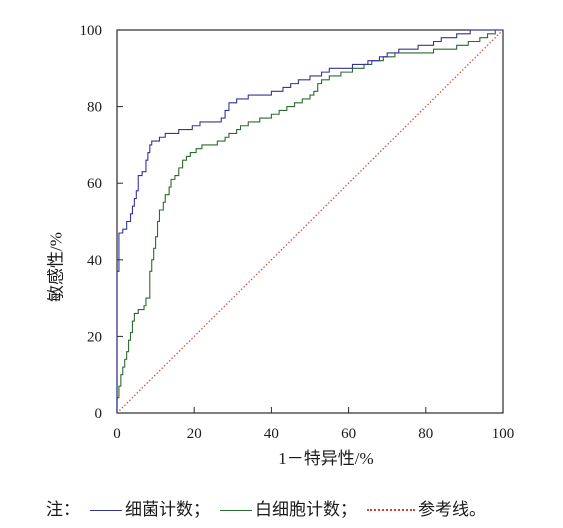 The image size is (563, 528). What do you see at coordinates (194, 434) in the screenshot?
I see `x-tick-label: 20` at bounding box center [194, 434].